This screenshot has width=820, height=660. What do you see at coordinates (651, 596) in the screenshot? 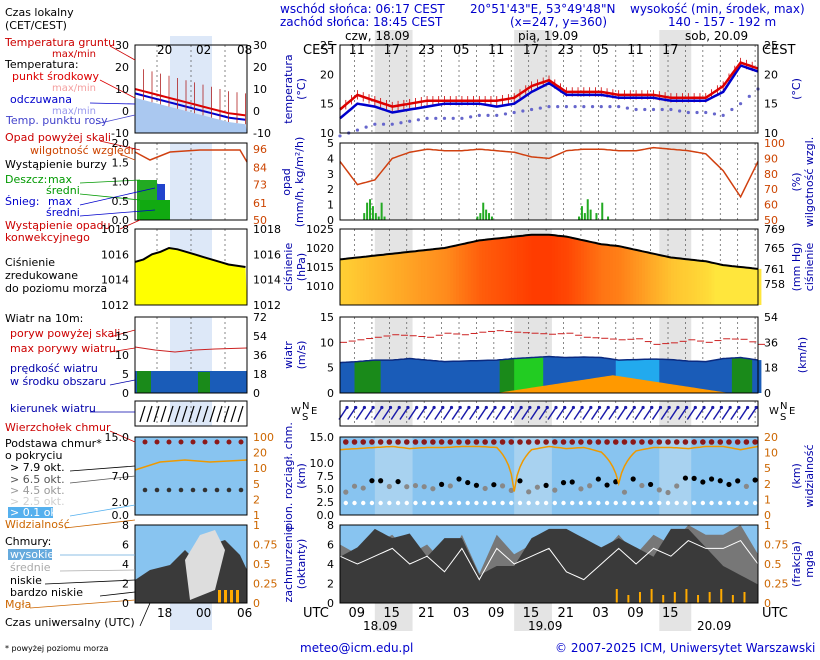
I see `fog-bar` at bounding box center [651, 596].